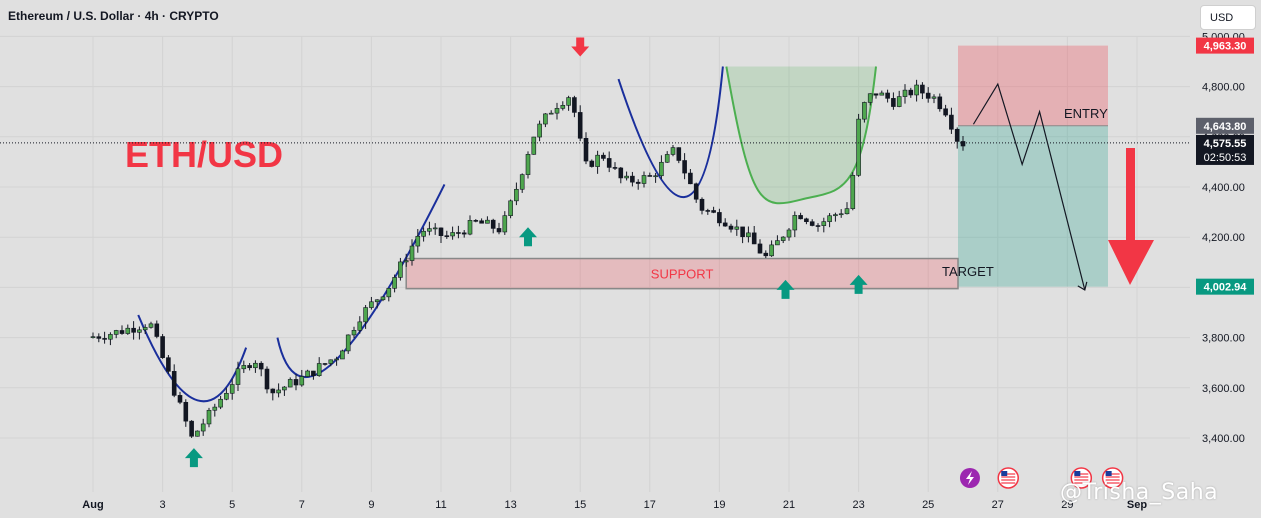  Describe the element at coordinates (1033, 206) in the screenshot. I see `target-zone` at that location.